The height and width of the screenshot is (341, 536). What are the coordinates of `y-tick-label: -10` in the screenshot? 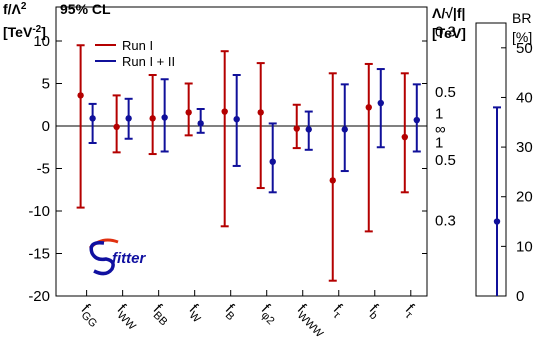 It's located at (39, 211).